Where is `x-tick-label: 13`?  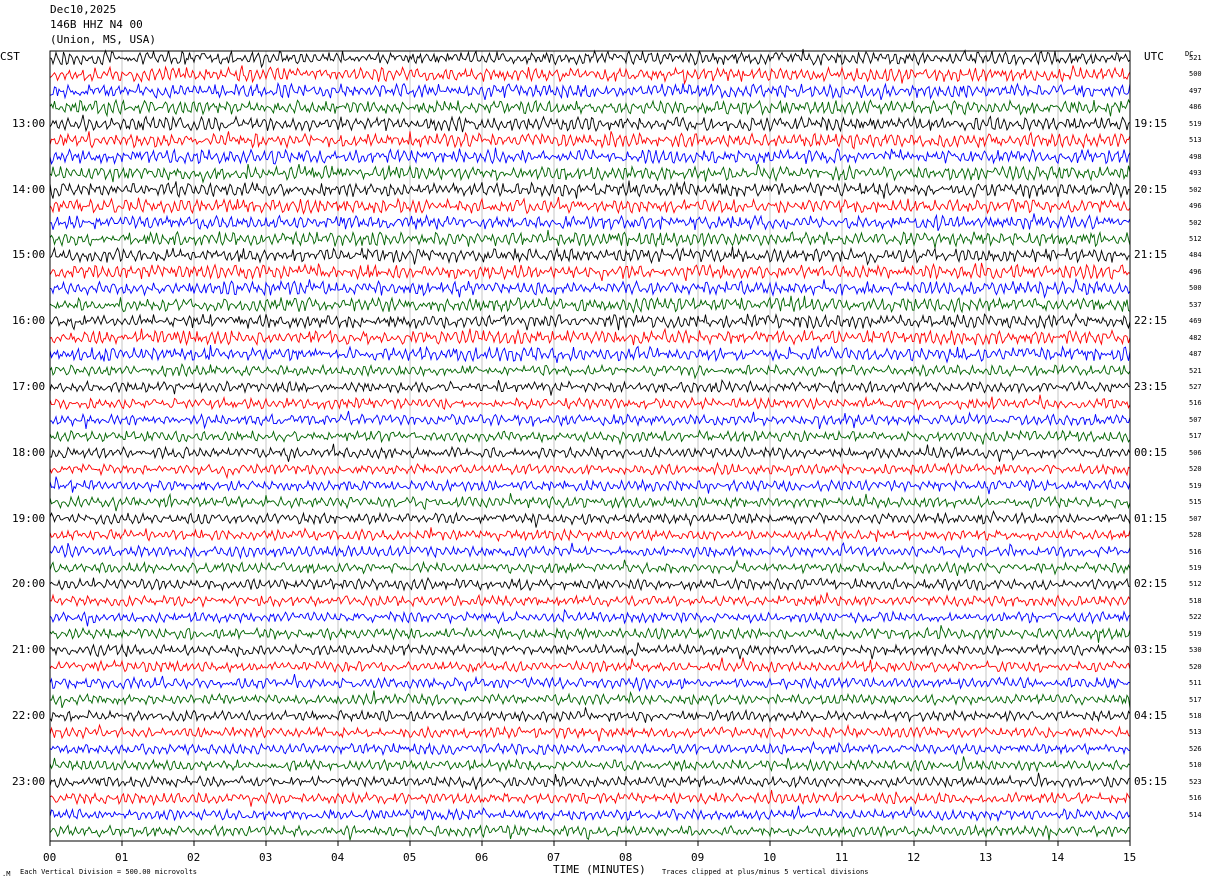 x-tick-label: 13 is located at coordinates (986, 857).